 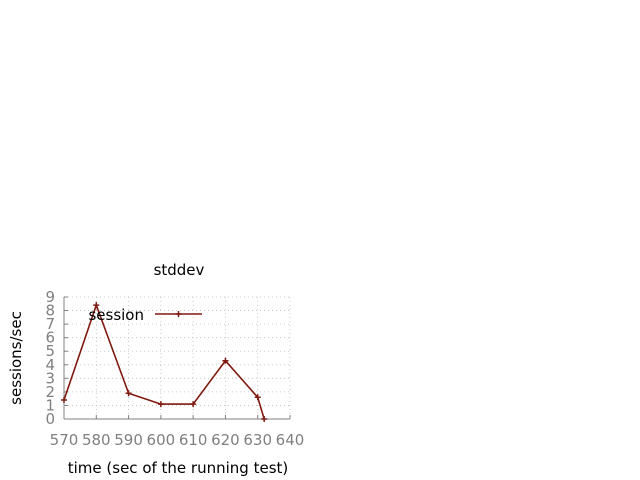 I want to click on x-tick-labels: 570 580 590 600 610 620 630 640, so click(x=177, y=440).